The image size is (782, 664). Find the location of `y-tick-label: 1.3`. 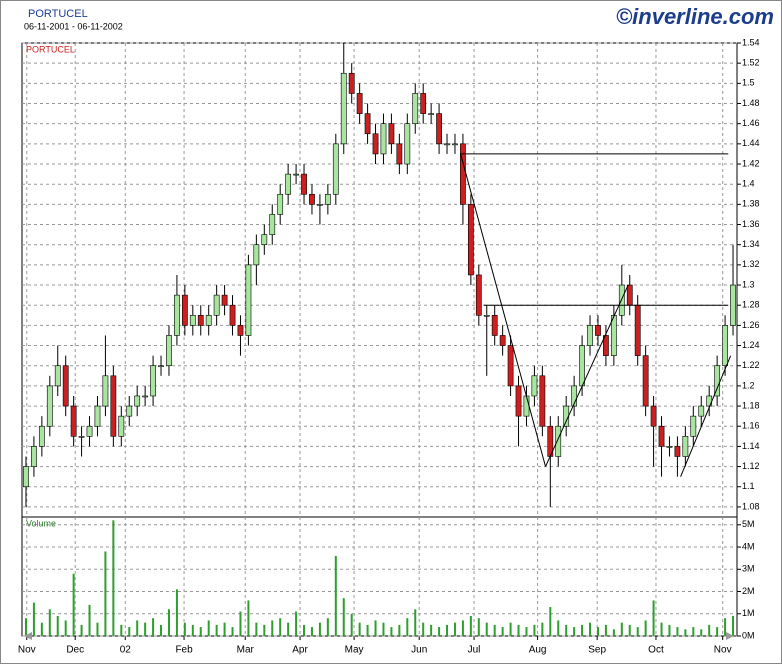

y-tick-label: 1.3 is located at coordinates (748, 284).